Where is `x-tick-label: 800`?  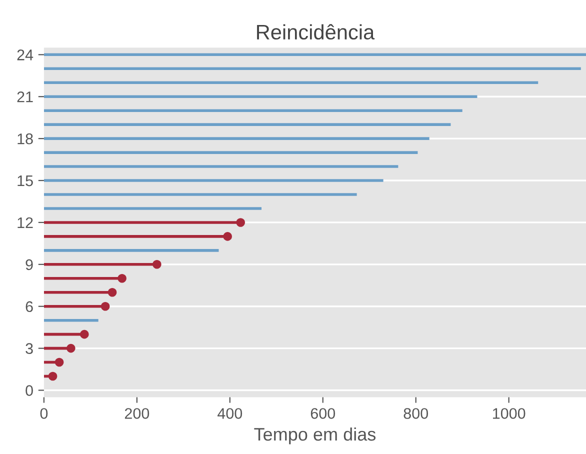
x-tick-label: 800 is located at coordinates (416, 413).